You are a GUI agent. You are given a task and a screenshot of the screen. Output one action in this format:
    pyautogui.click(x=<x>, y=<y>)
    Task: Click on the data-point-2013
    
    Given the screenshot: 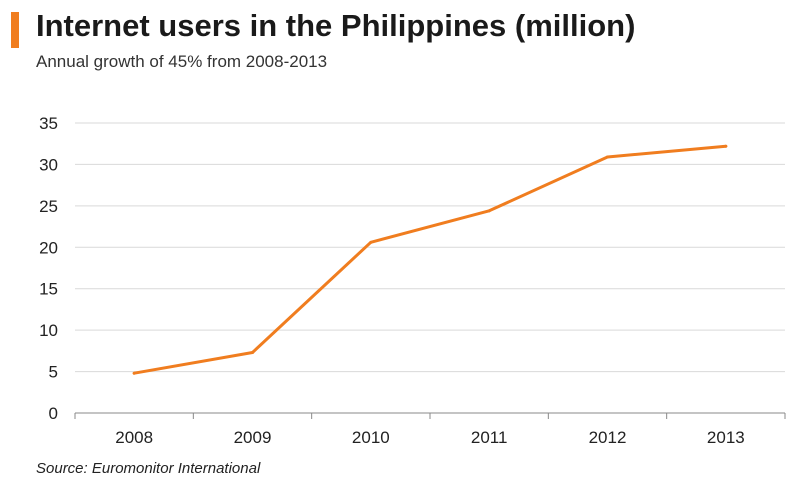 What is the action you would take?
    pyautogui.click(x=726, y=146)
    